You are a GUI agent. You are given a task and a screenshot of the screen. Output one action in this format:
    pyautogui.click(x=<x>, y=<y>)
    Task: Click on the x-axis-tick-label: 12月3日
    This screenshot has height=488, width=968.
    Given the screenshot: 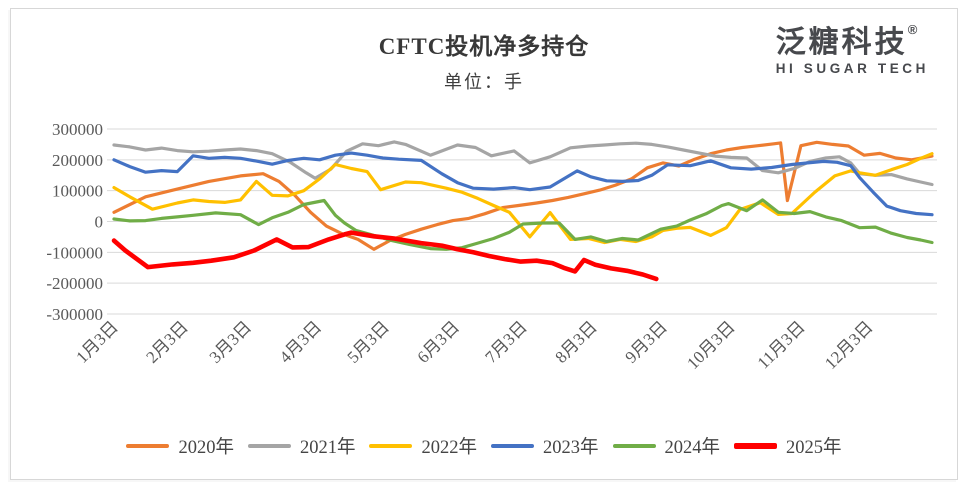 What is the action you would take?
    pyautogui.click(x=849, y=345)
    